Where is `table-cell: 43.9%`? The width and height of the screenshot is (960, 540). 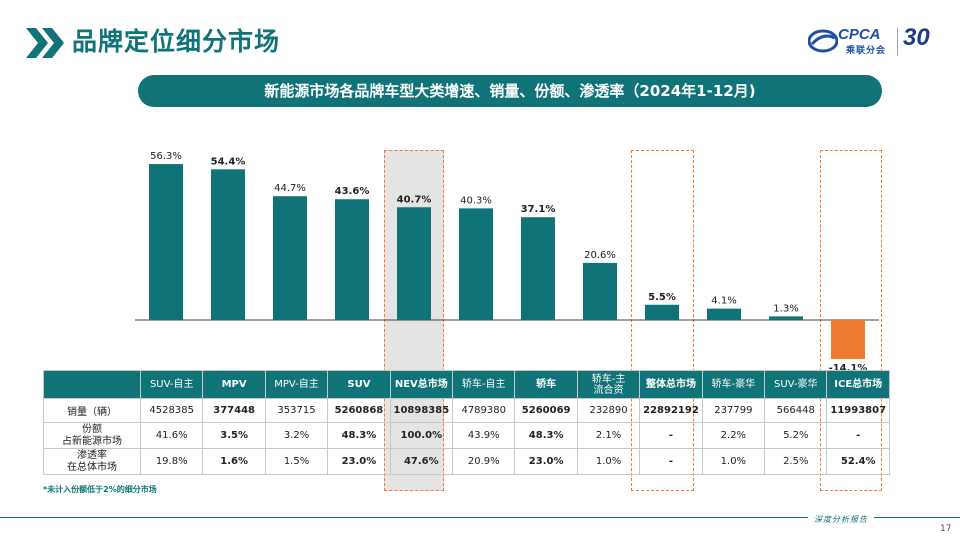 table-cell: 43.9% is located at coordinates (484, 435).